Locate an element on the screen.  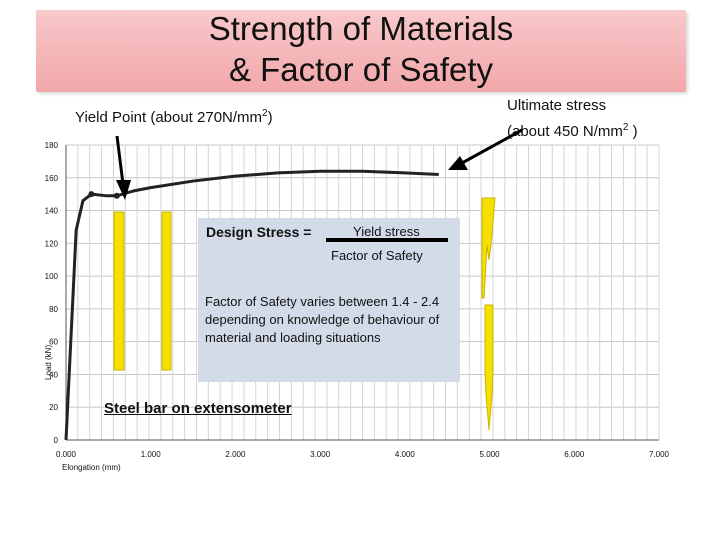
x-tick-label: 3.000 is located at coordinates (320, 454).